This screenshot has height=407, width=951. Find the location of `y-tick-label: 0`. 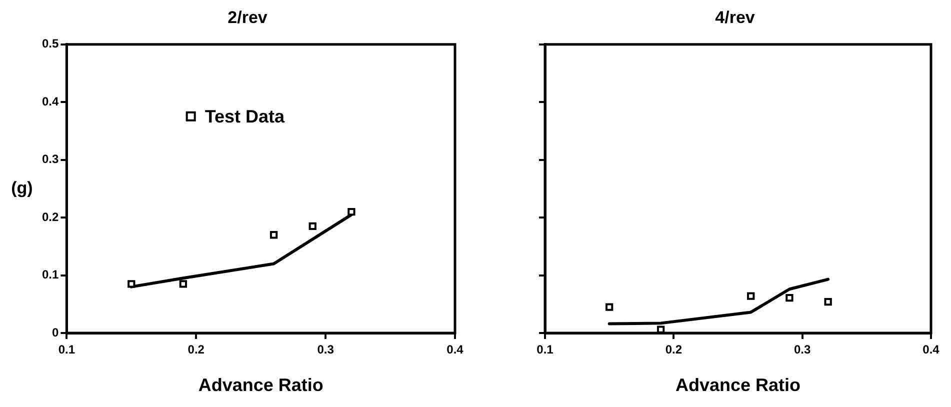

y-tick-label: 0 is located at coordinates (55, 332).